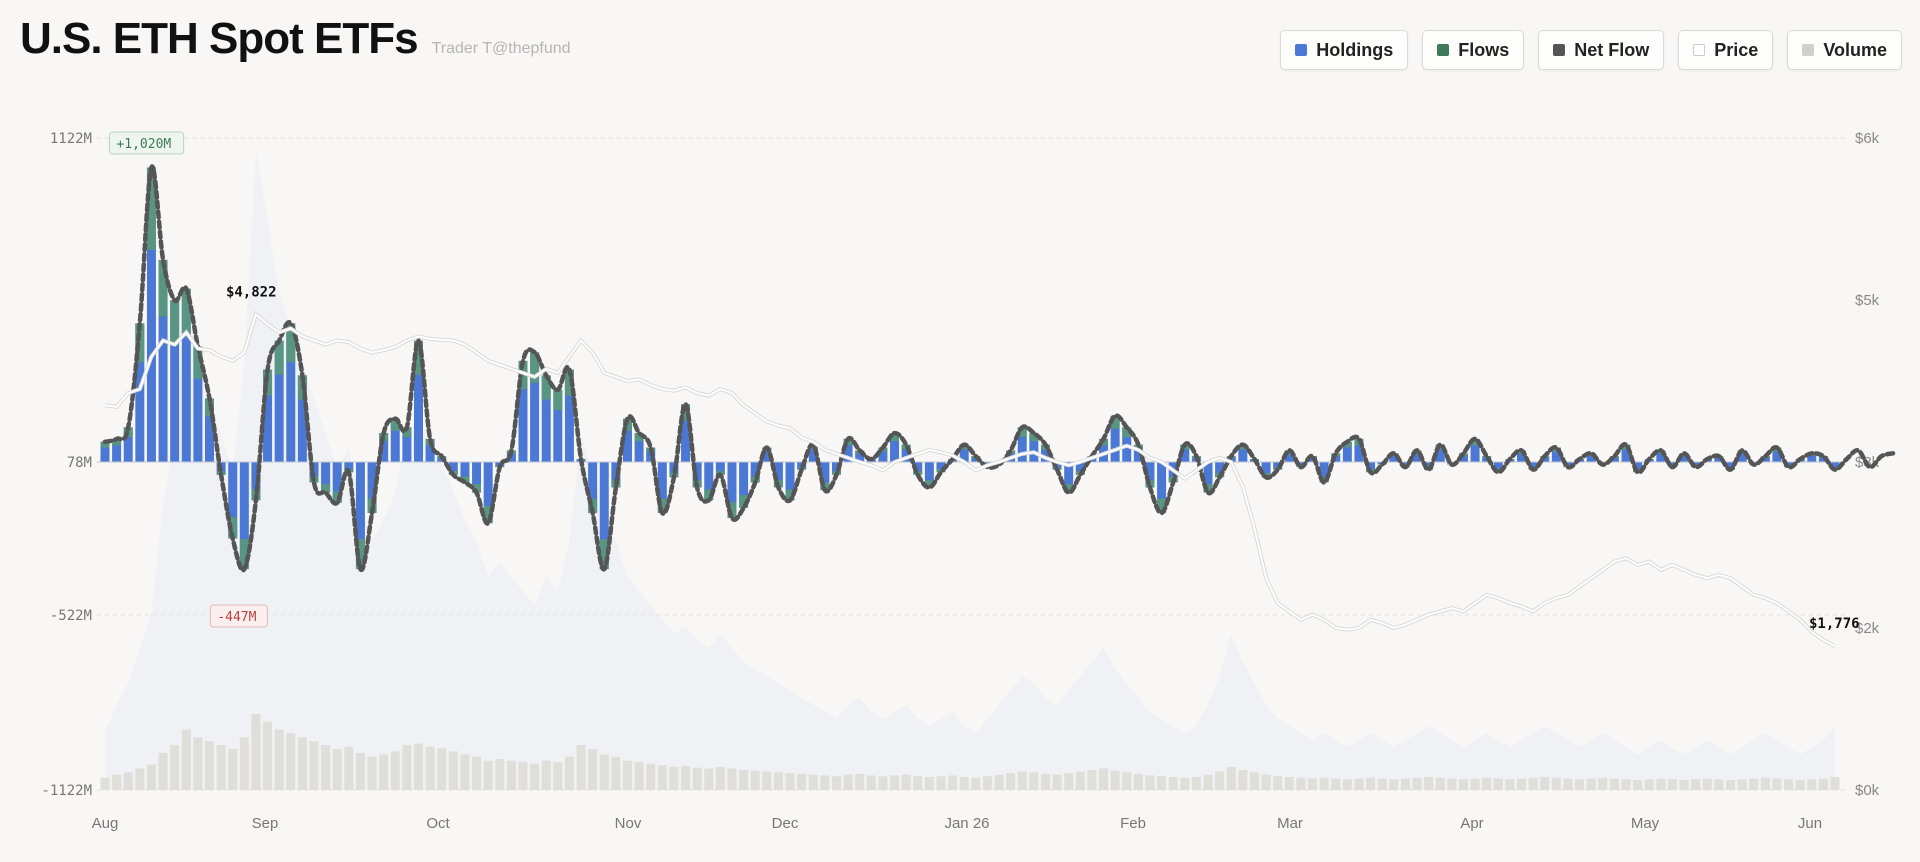 This screenshot has height=862, width=1920. What do you see at coordinates (438, 823) in the screenshot?
I see `x-tick-label: Oct` at bounding box center [438, 823].